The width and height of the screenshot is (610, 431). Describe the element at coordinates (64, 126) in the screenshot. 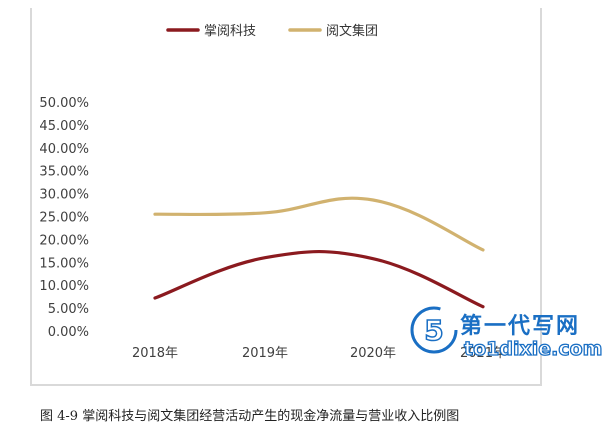

I see `y-tick-label: 45.00%` at that location.